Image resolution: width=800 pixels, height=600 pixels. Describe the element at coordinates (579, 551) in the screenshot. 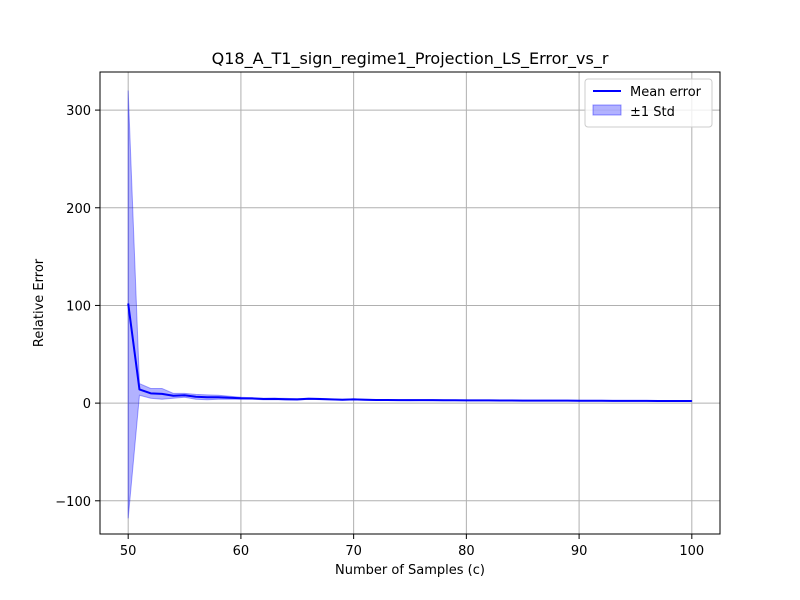

I see `x-tick-label: 90` at that location.